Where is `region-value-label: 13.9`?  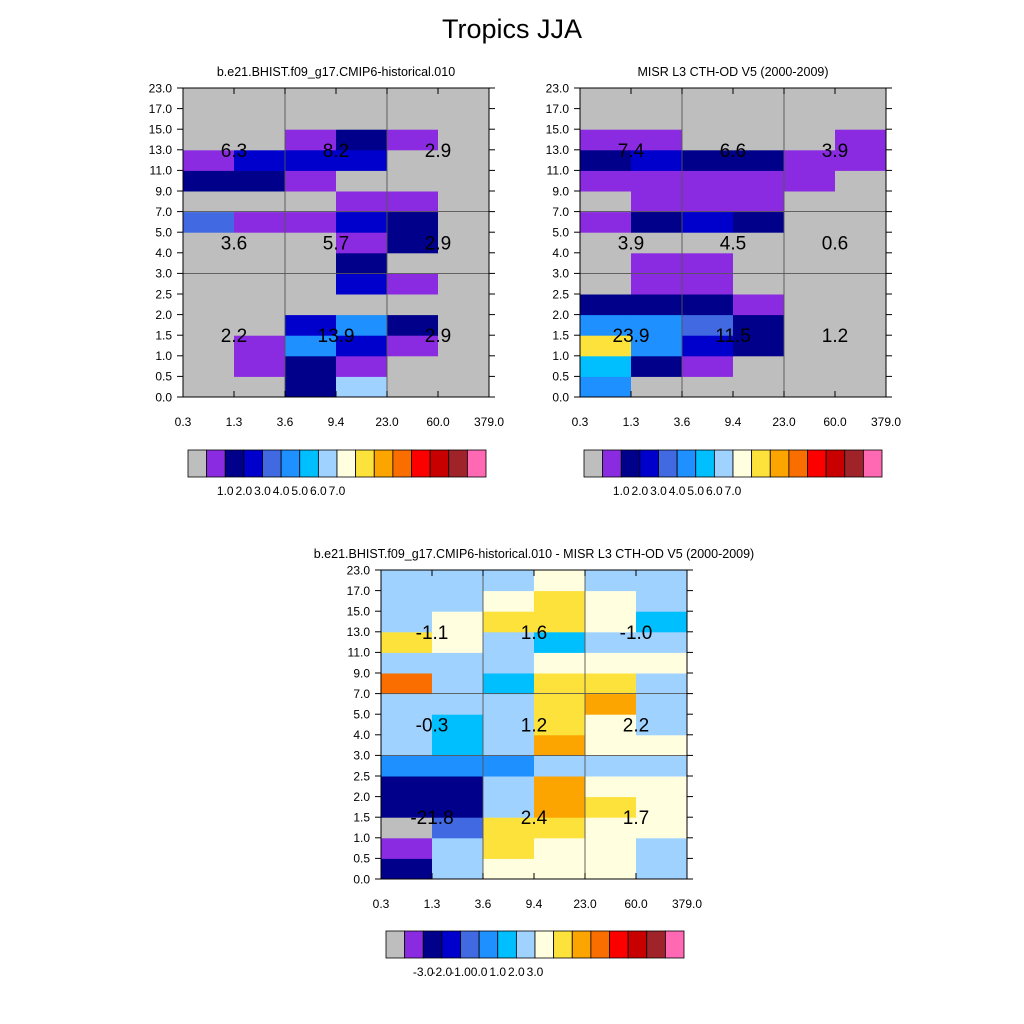 region-value-label: 13.9 is located at coordinates (336, 336).